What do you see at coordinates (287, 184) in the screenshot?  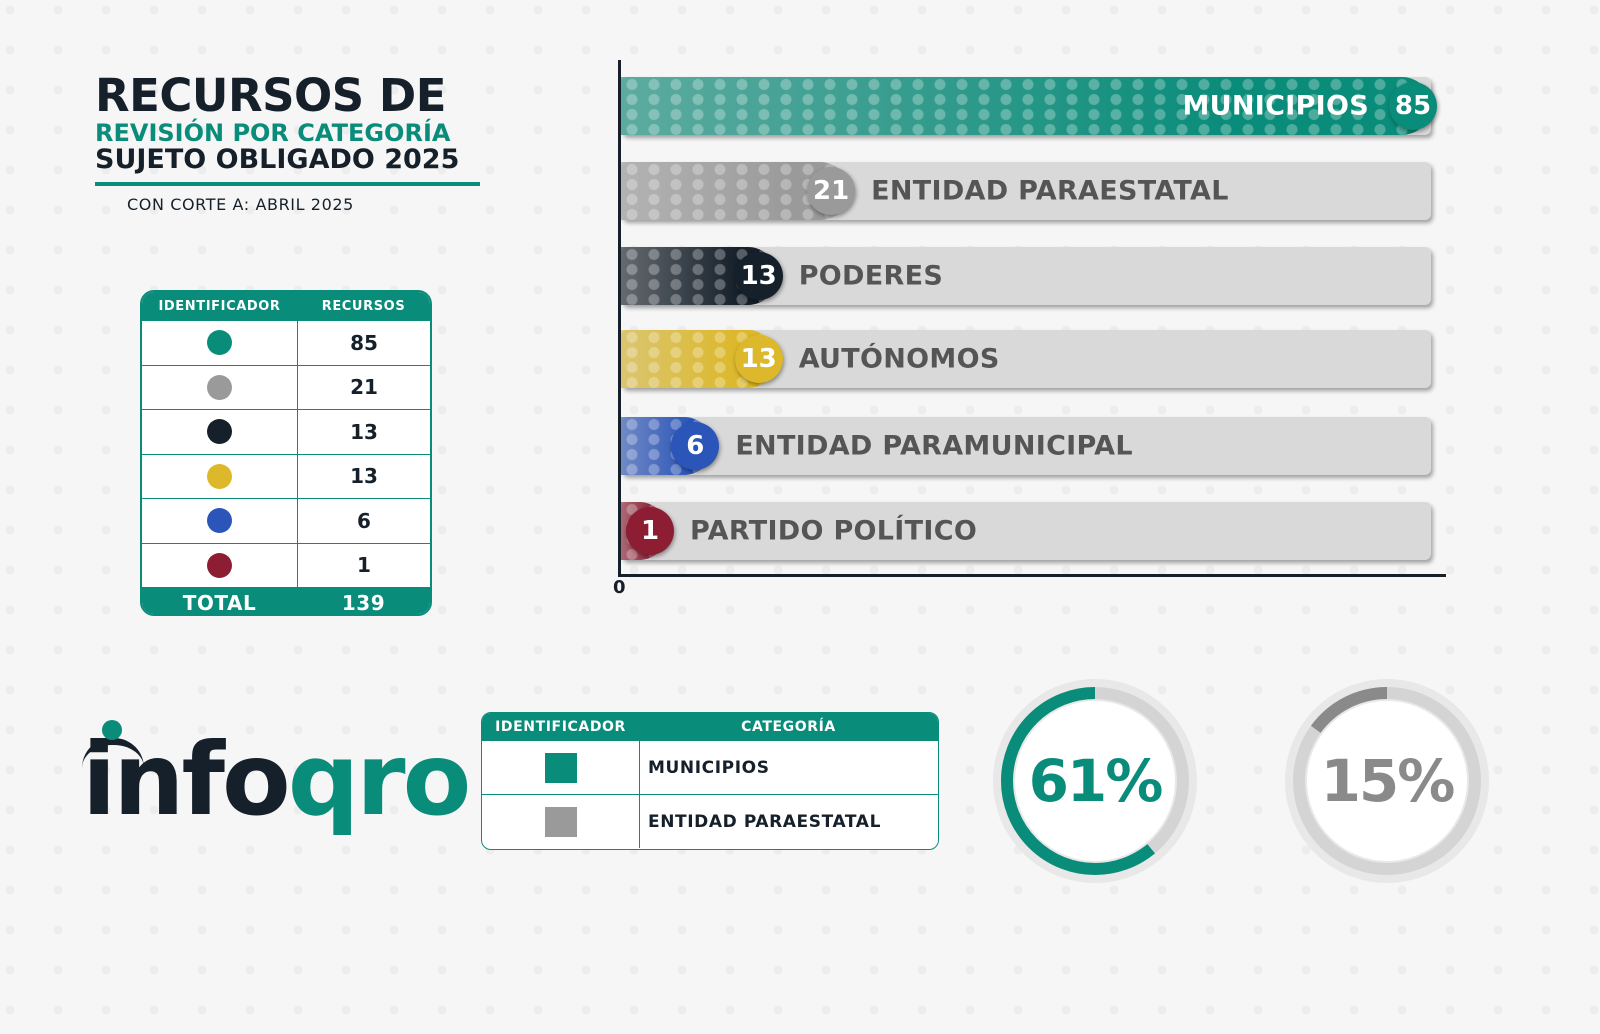 I see `title-divider` at bounding box center [287, 184].